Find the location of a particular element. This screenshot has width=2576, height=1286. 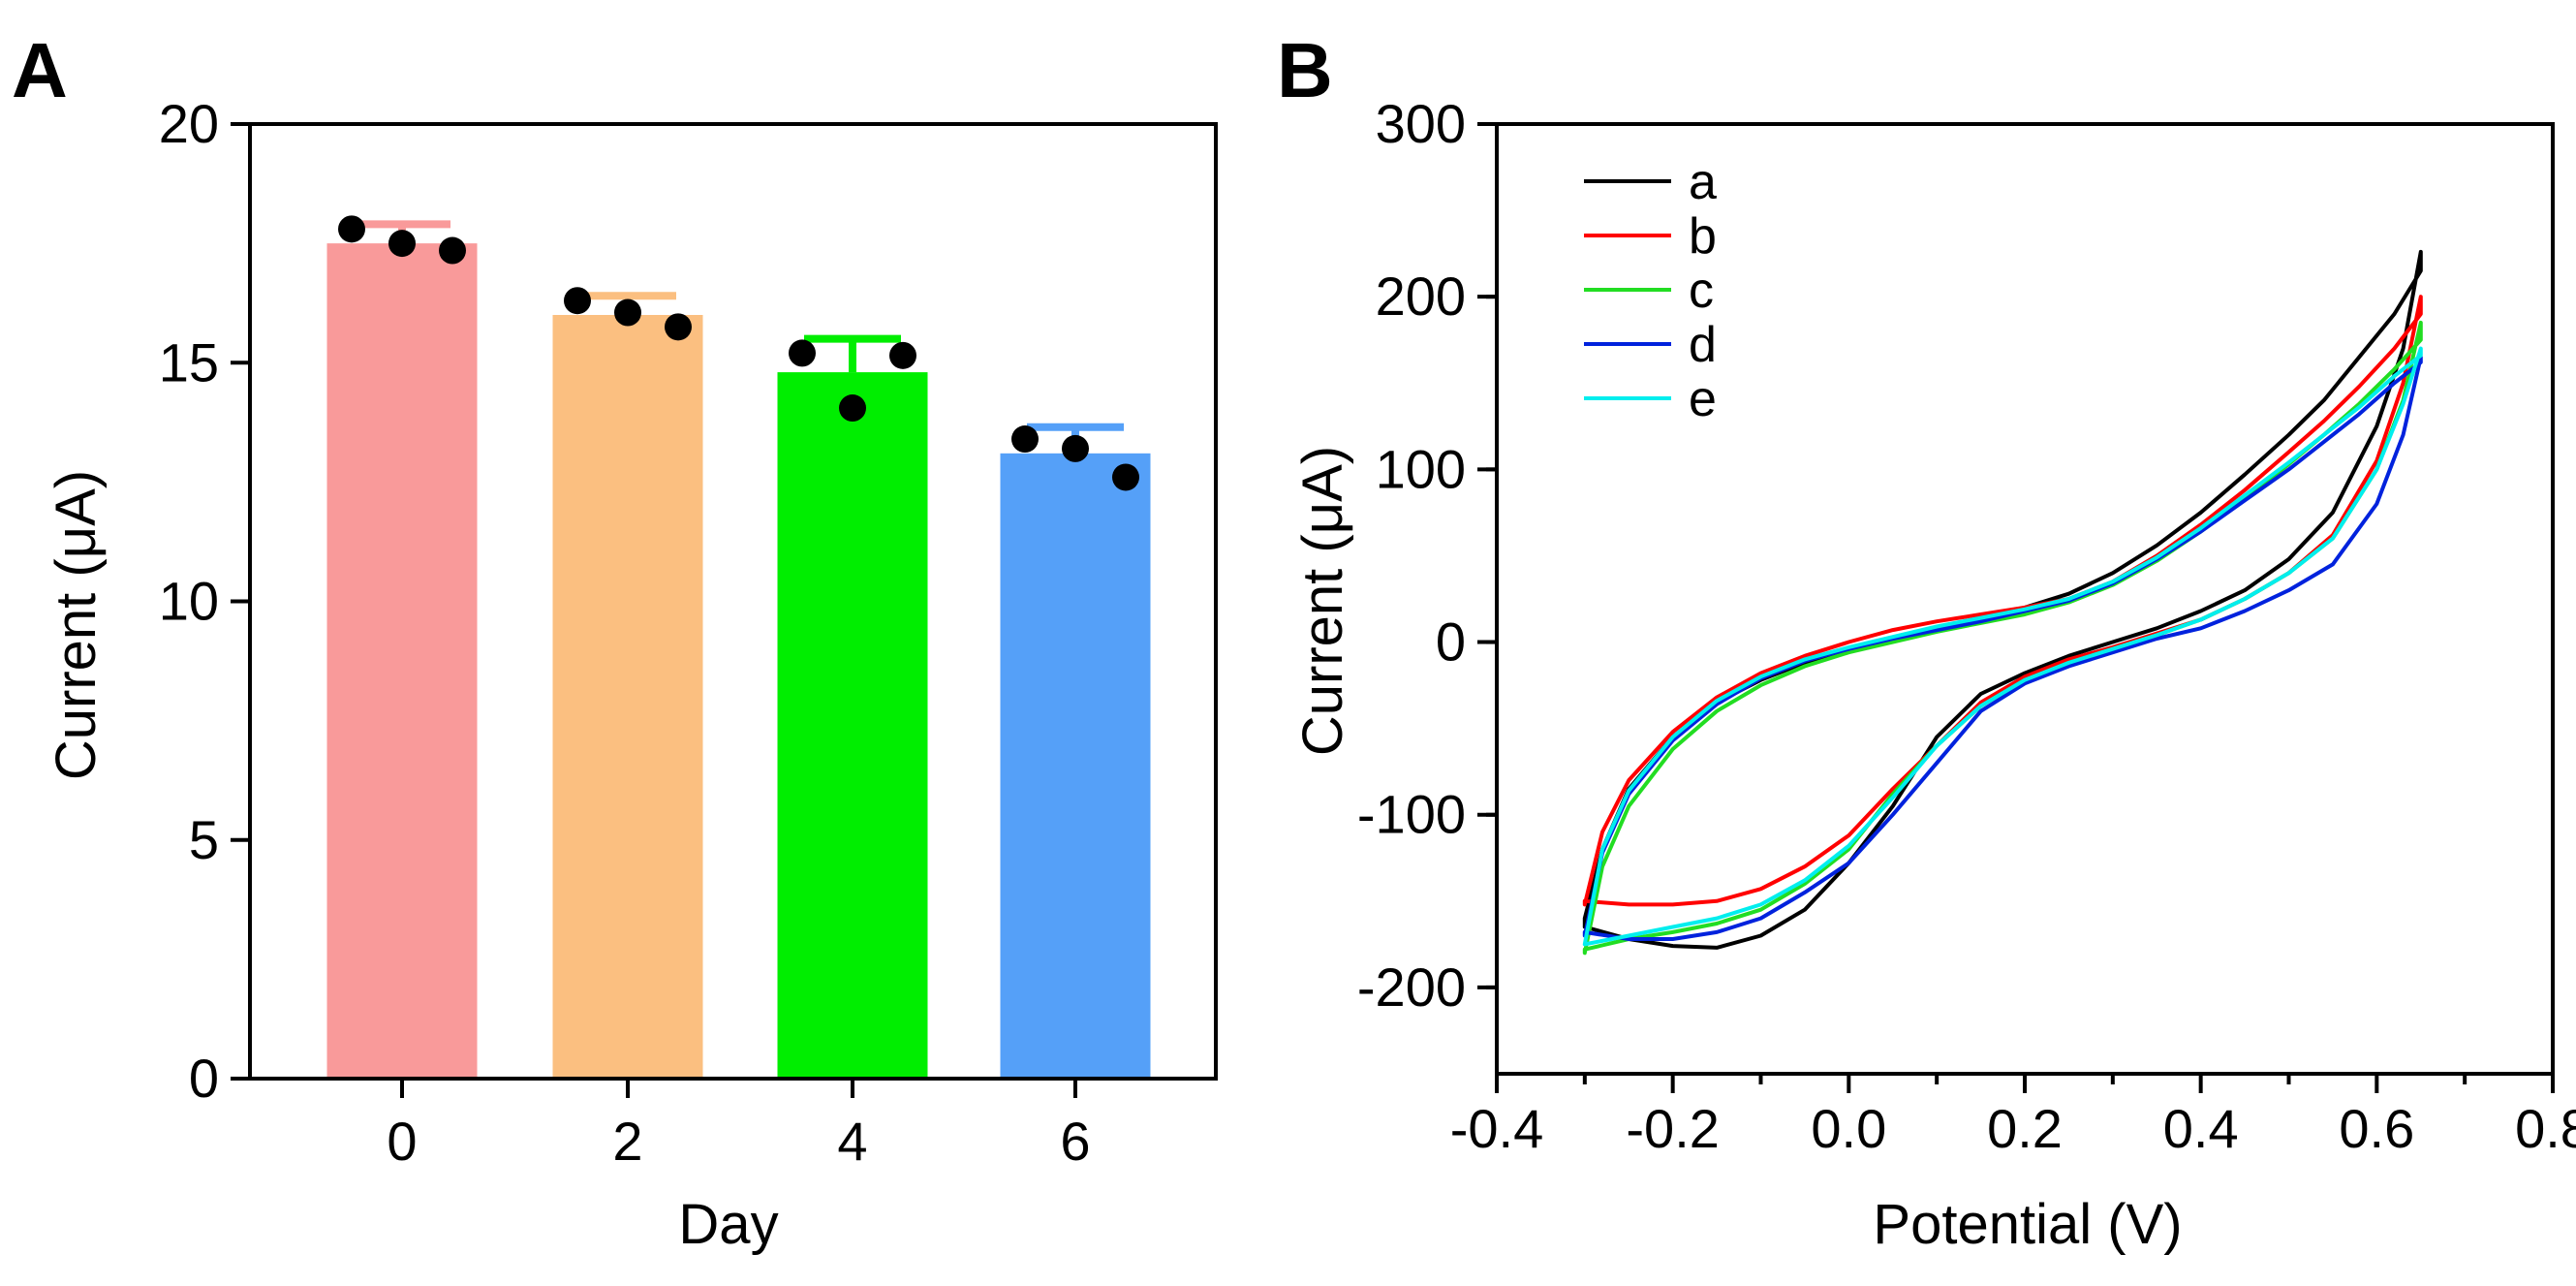

y-tick-label: 300 is located at coordinates (1421, 123).